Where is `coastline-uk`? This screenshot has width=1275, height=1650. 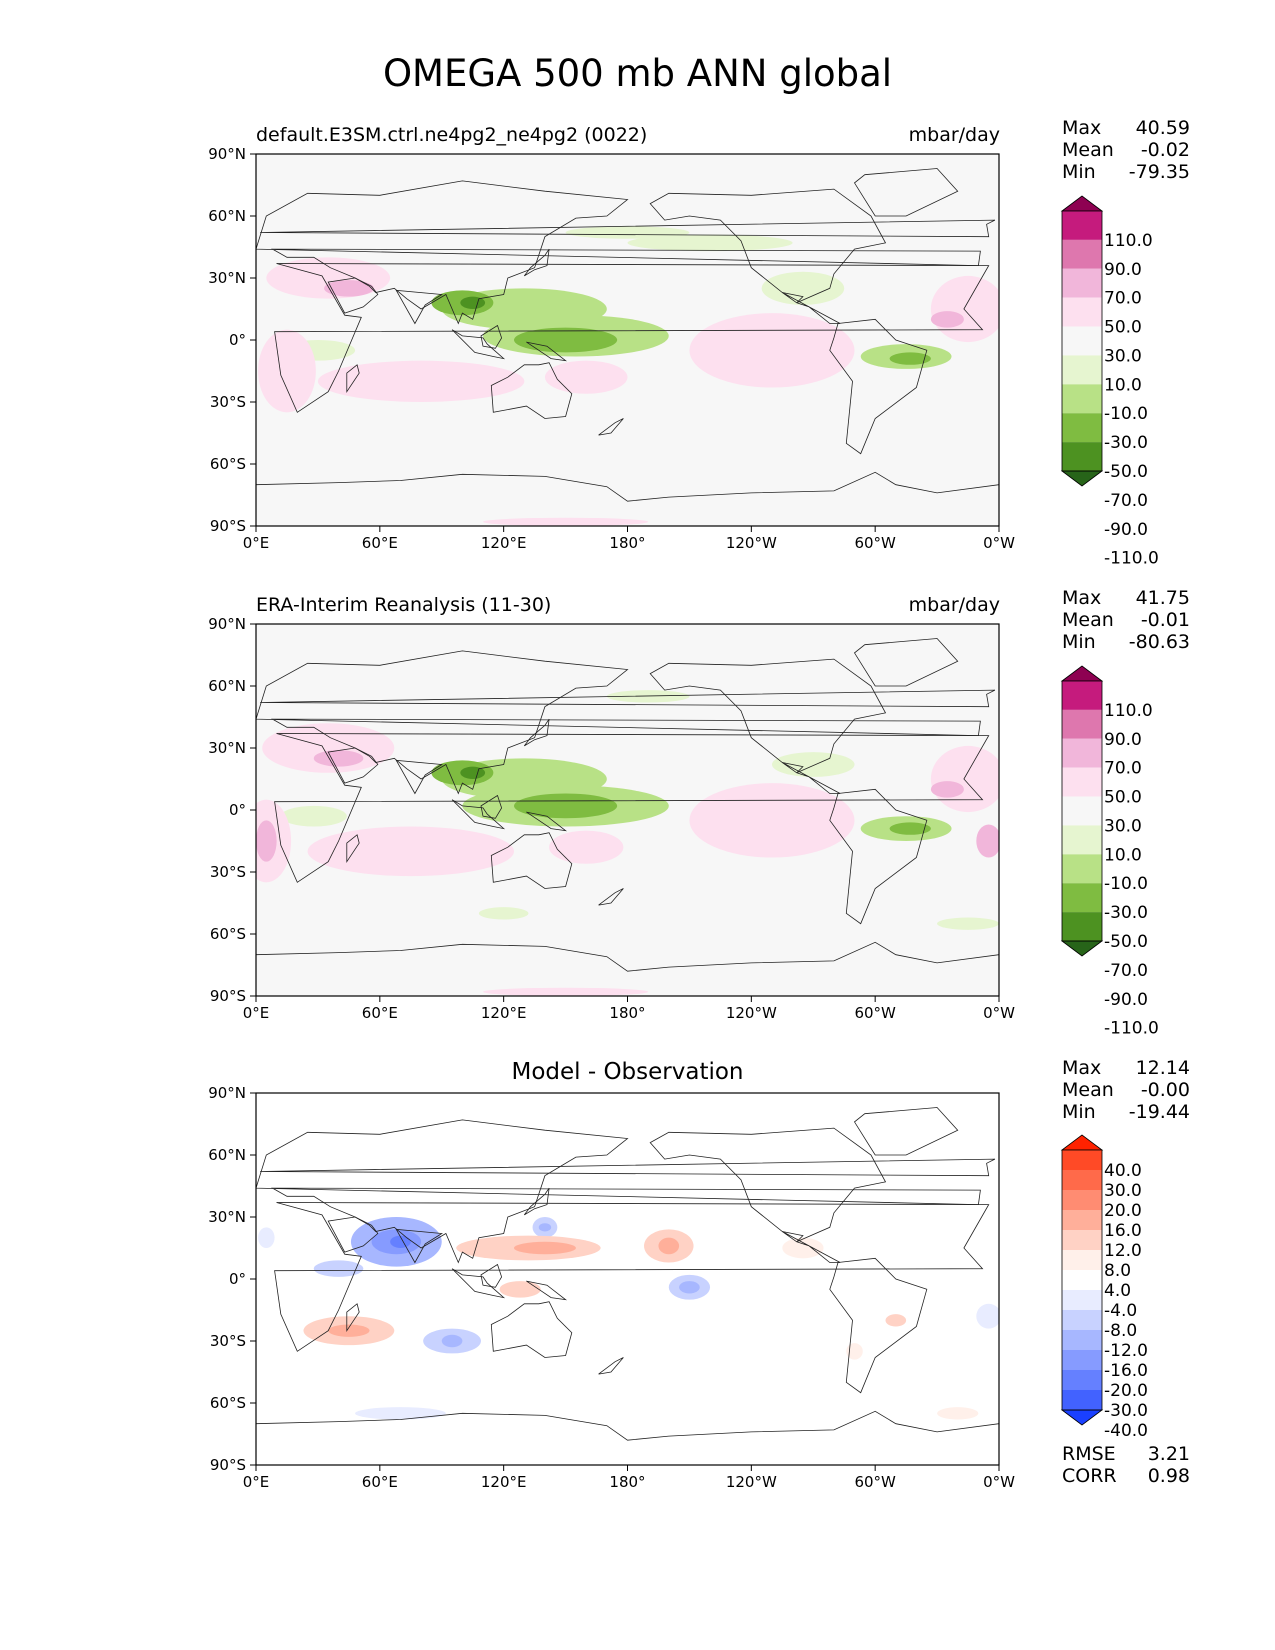
coastline-uk is located at coordinates (628, 228).